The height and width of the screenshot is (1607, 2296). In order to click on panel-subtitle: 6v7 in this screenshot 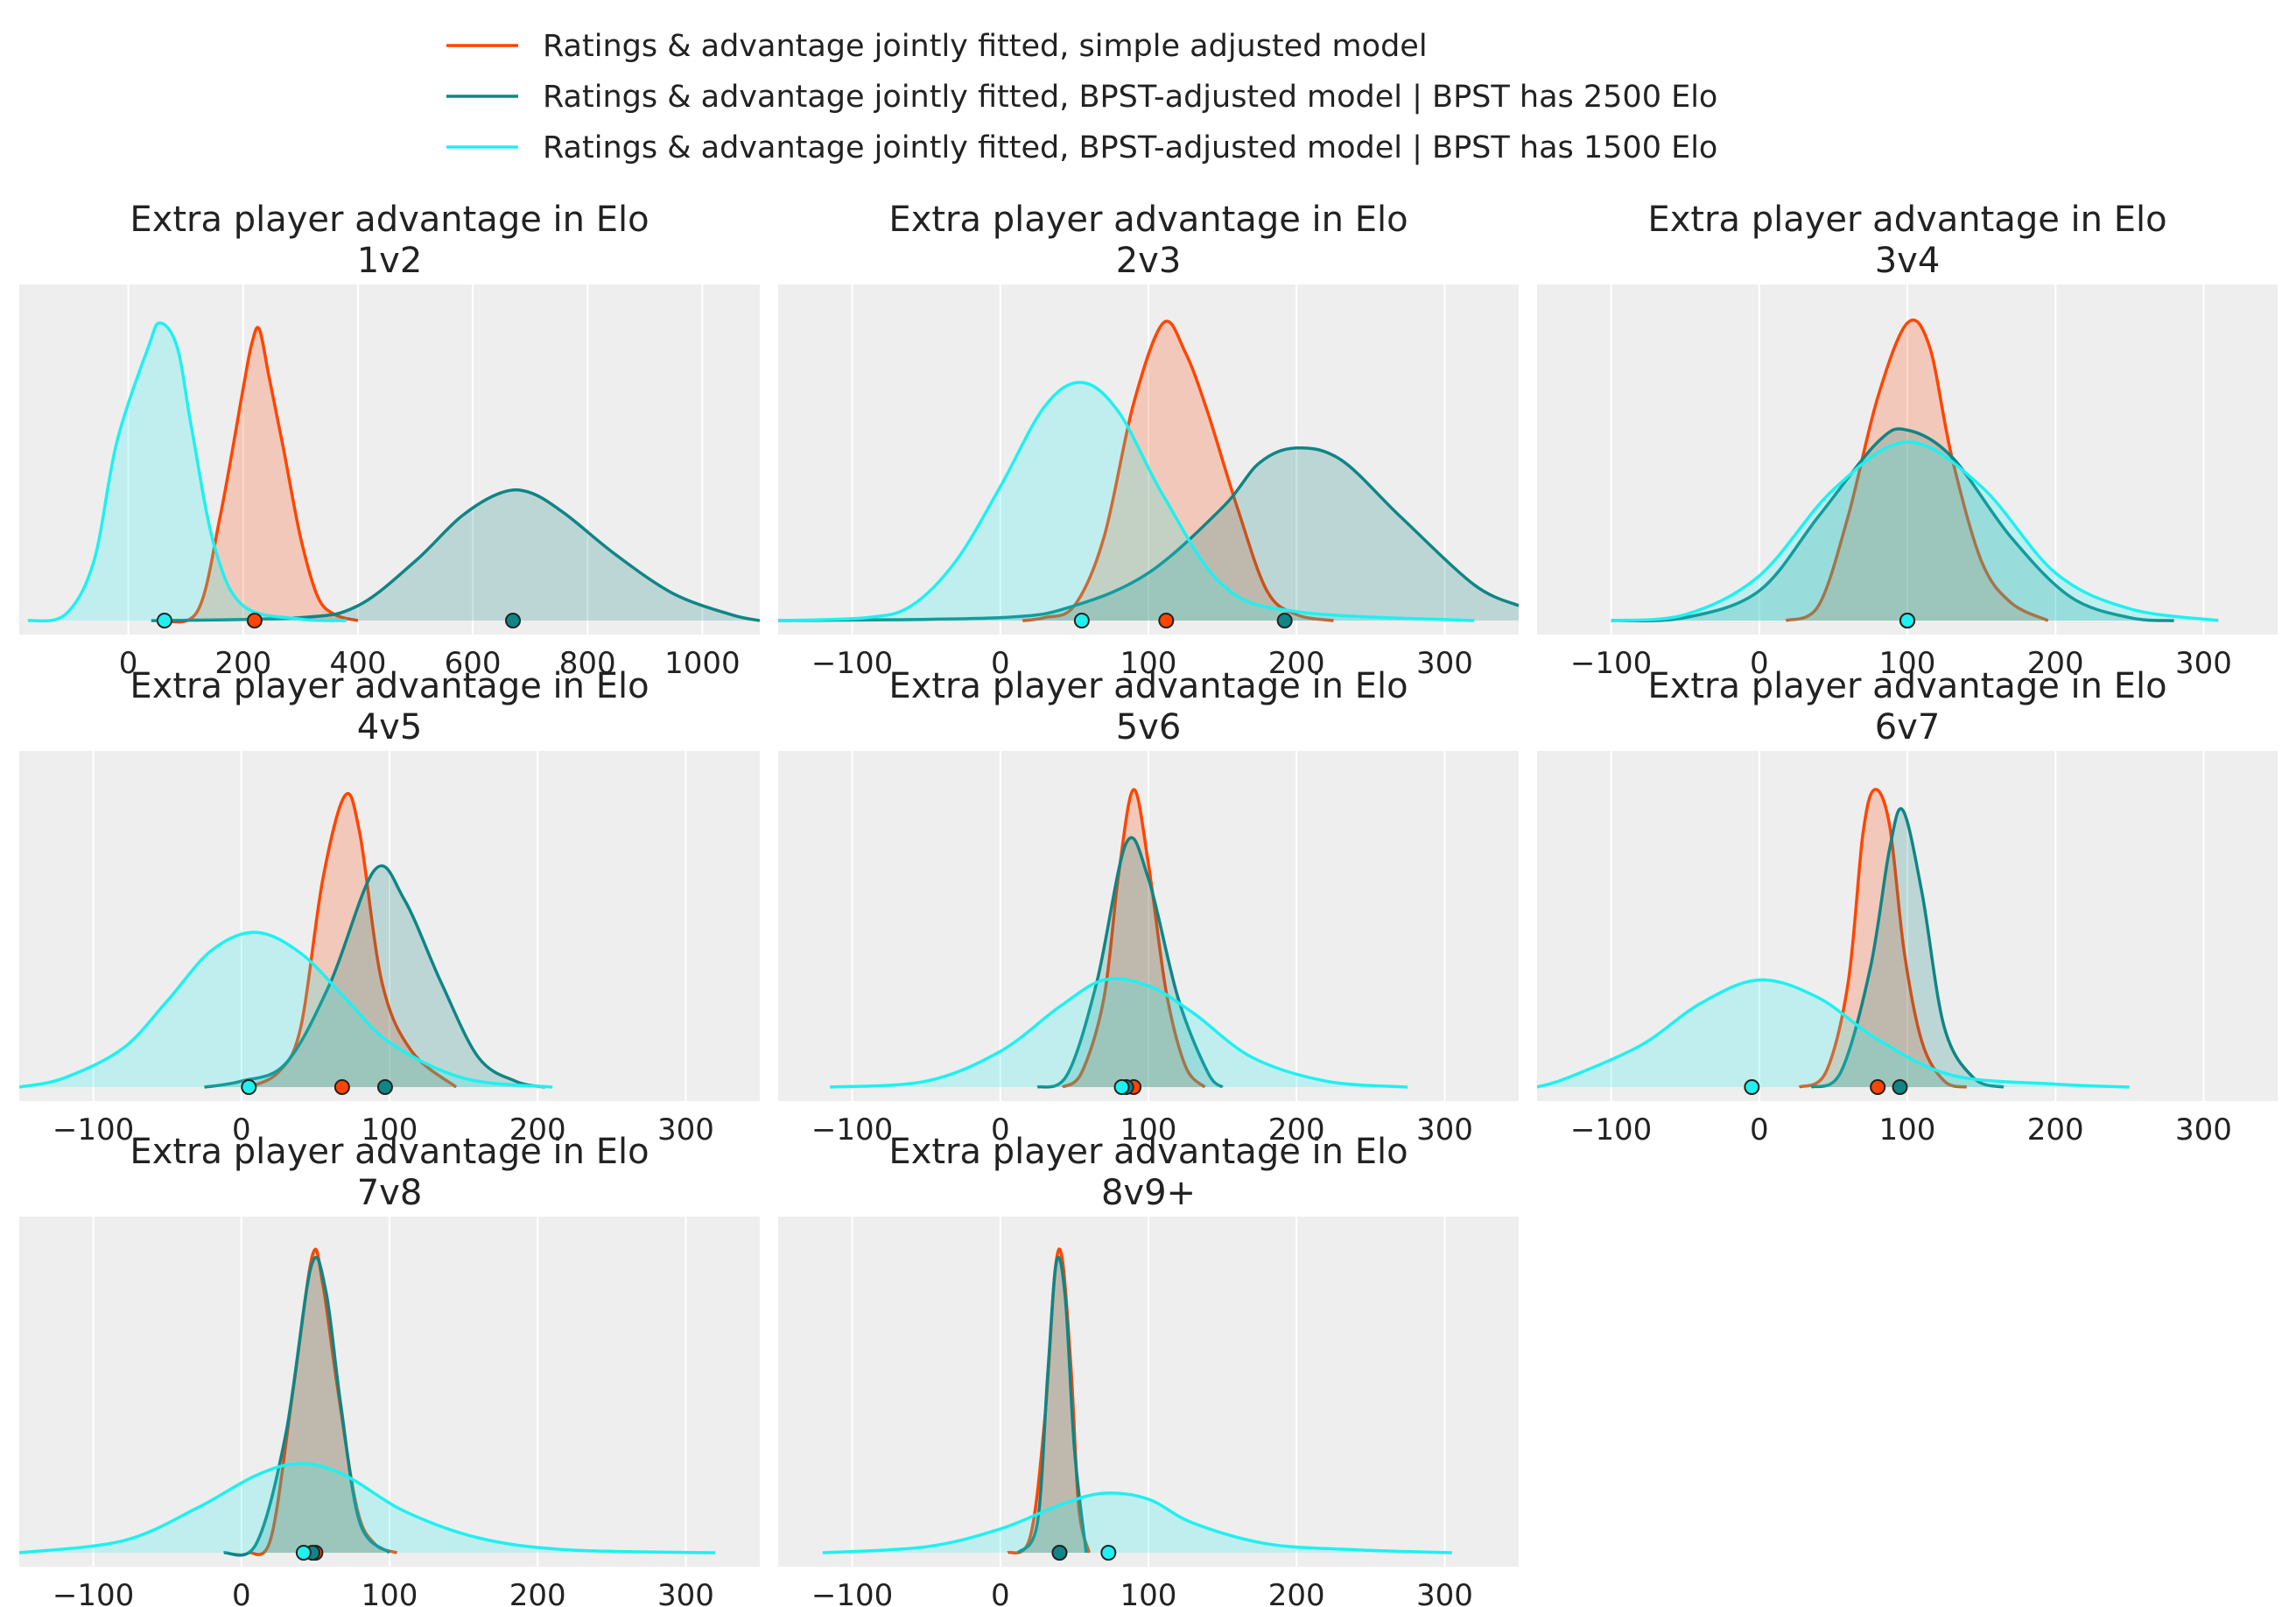, I will do `click(1908, 727)`.